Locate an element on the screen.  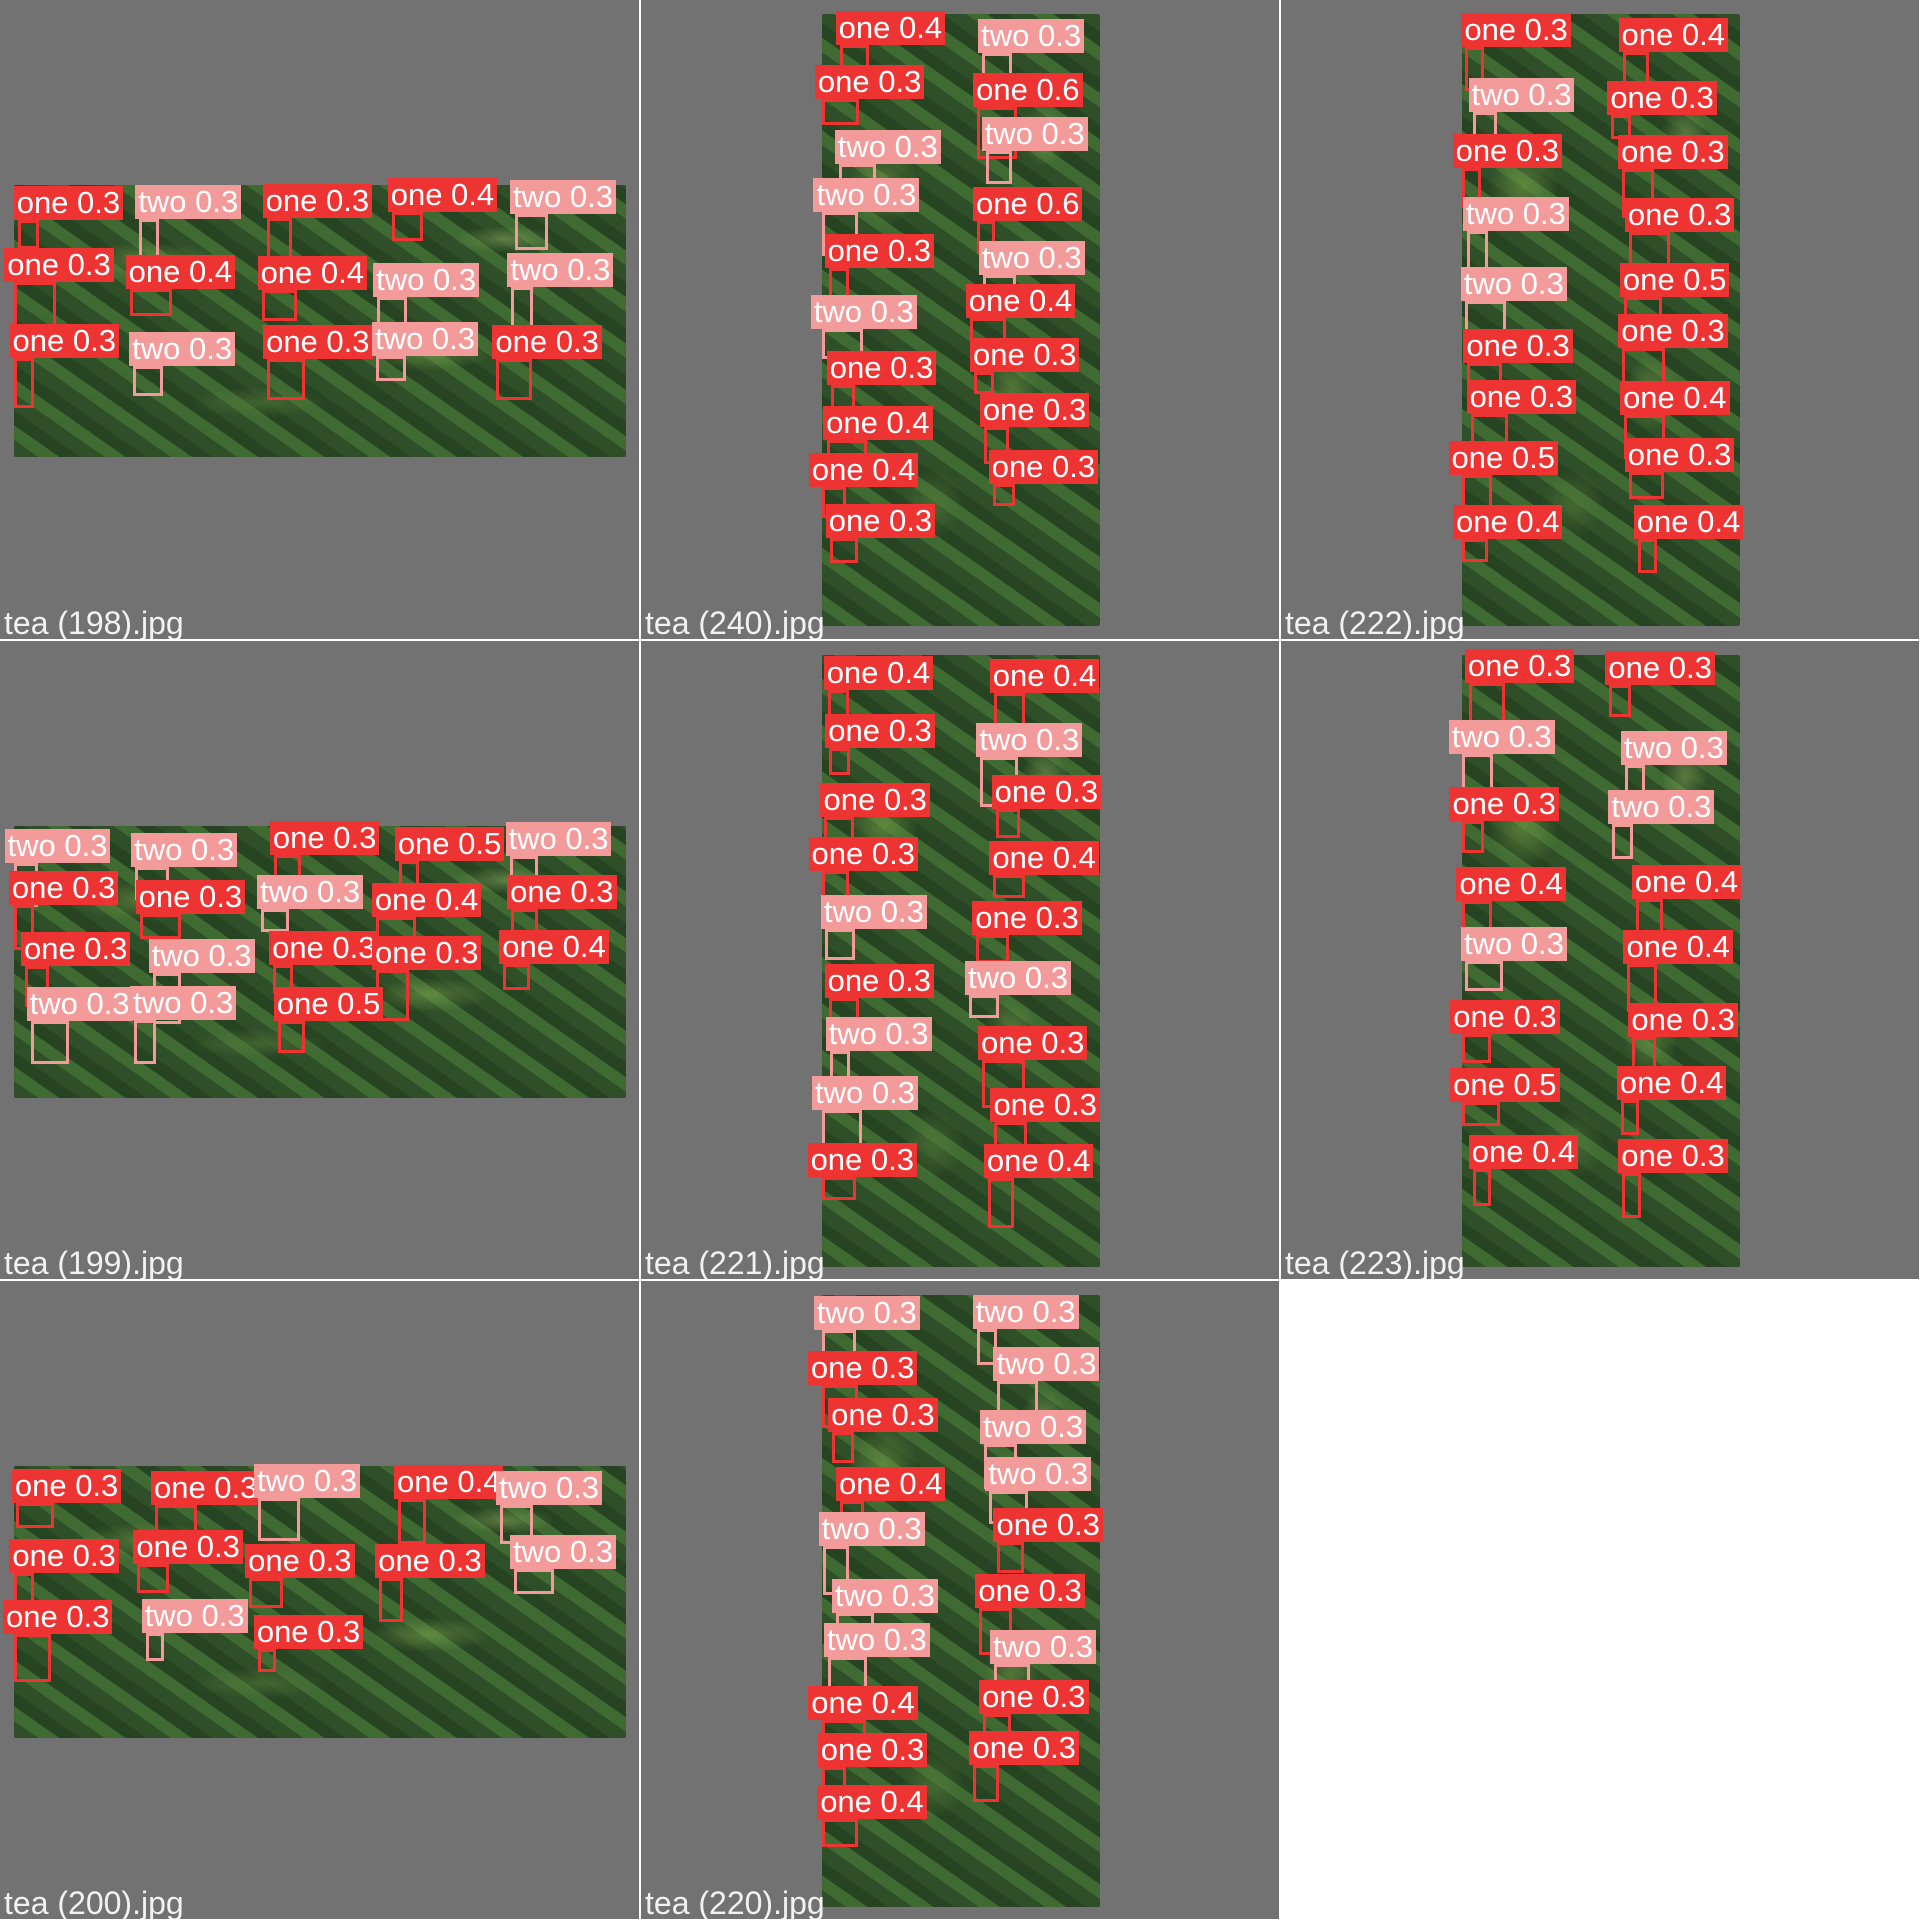
tea-leaf-photo is located at coordinates (320, 1602).